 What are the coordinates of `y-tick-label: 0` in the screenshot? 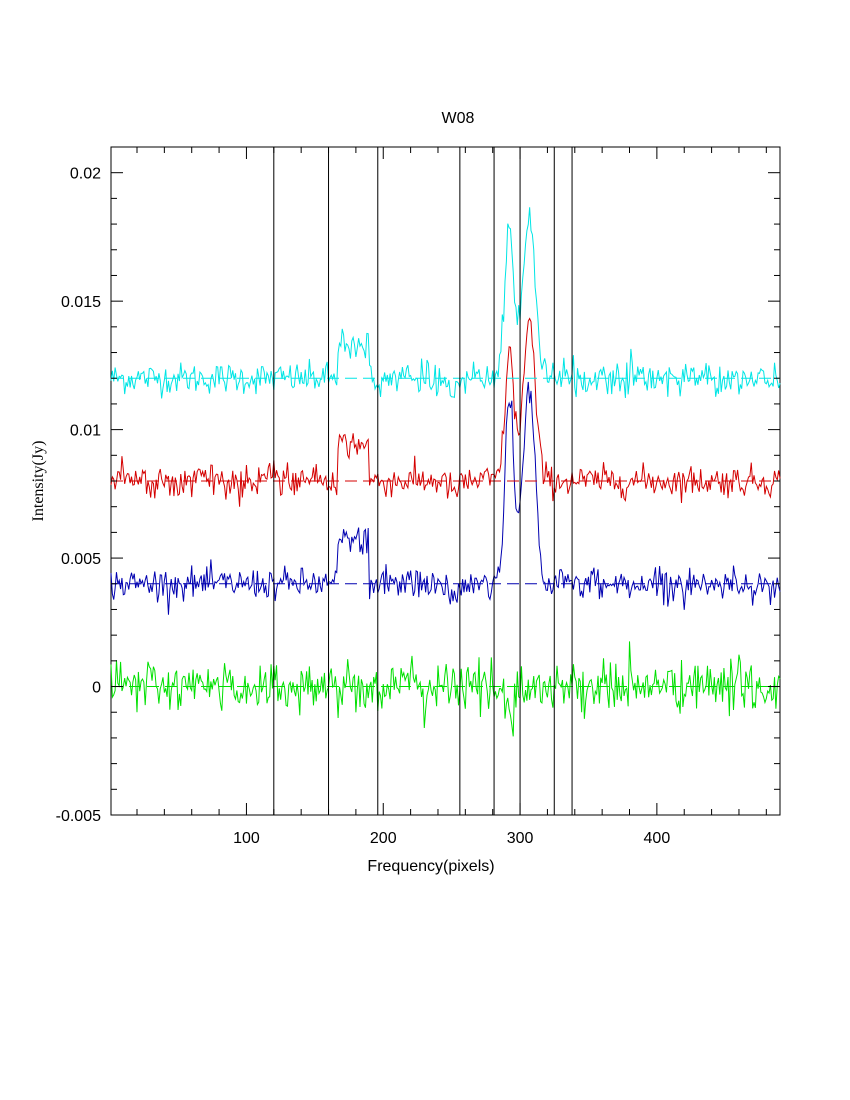 It's located at (96, 688).